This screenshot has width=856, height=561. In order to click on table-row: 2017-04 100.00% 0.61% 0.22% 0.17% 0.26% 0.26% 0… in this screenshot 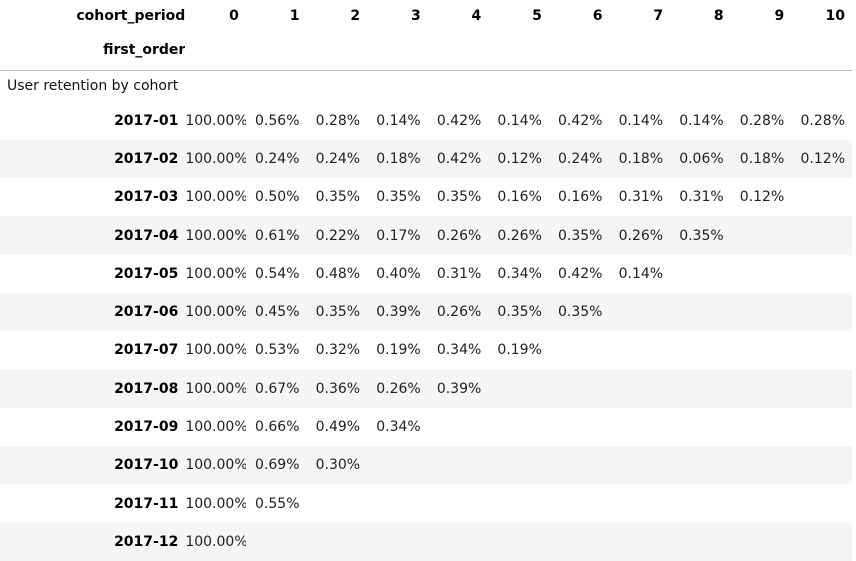, I will do `click(426, 235)`.